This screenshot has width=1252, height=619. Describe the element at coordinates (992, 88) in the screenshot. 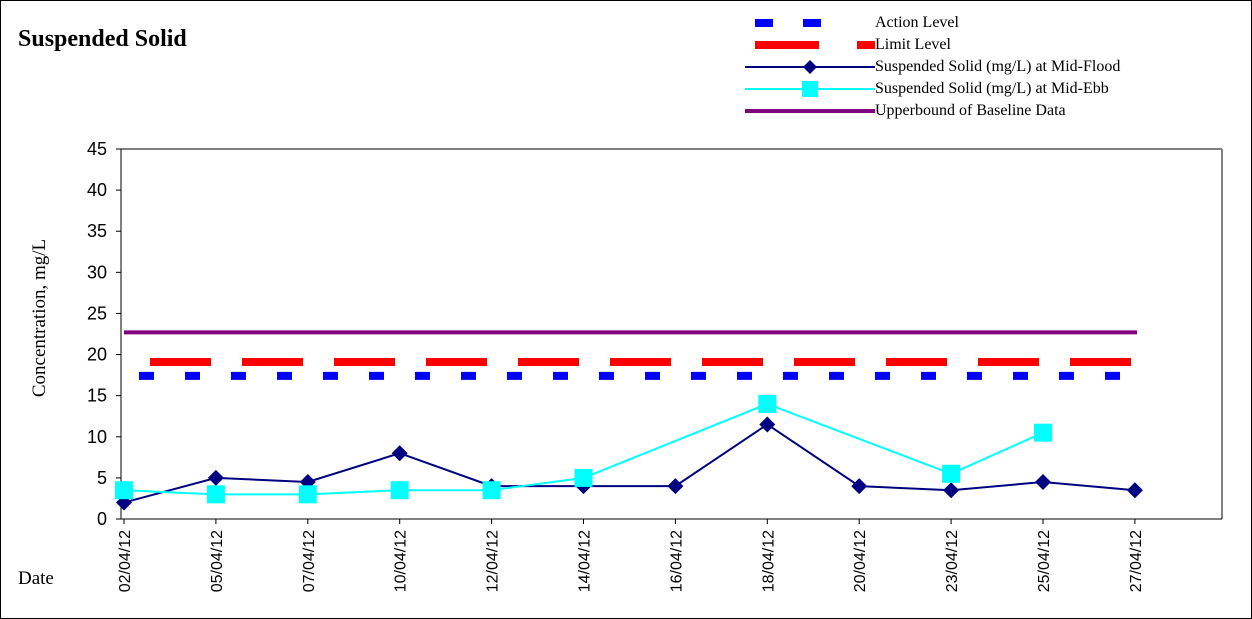

I see `legend-label-mid-ebb: Suspended Solid (mg/L) at Mid-Ebb` at that location.